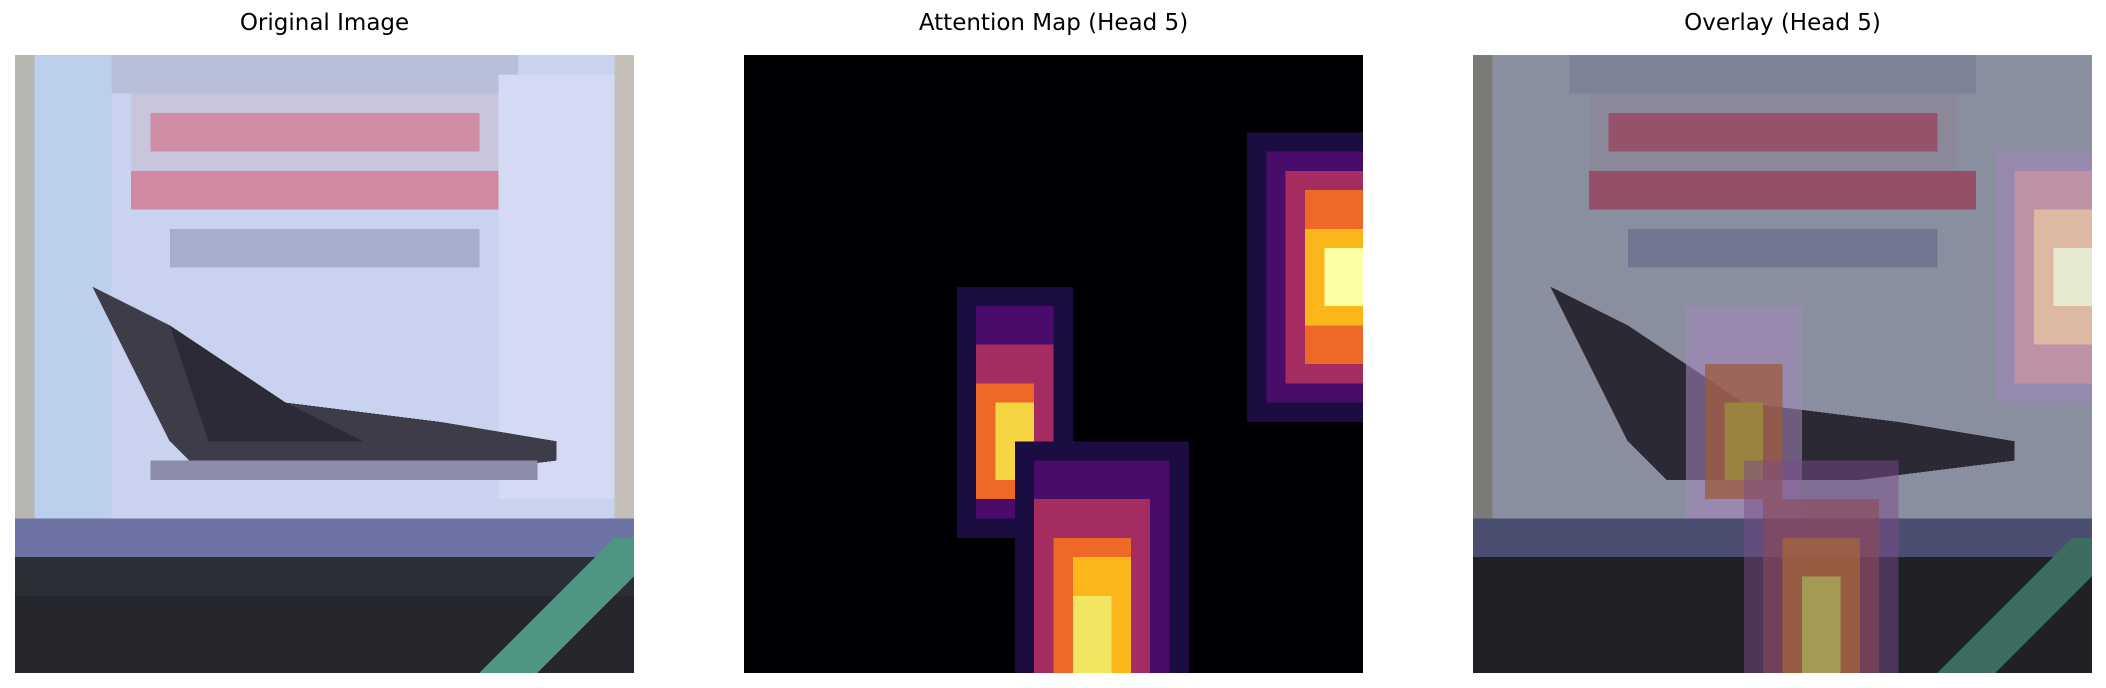 Image resolution: width=2106 pixels, height=688 pixels. Describe the element at coordinates (1782, 23) in the screenshot. I see `overlay-title: Overlay (Head 5)` at that location.